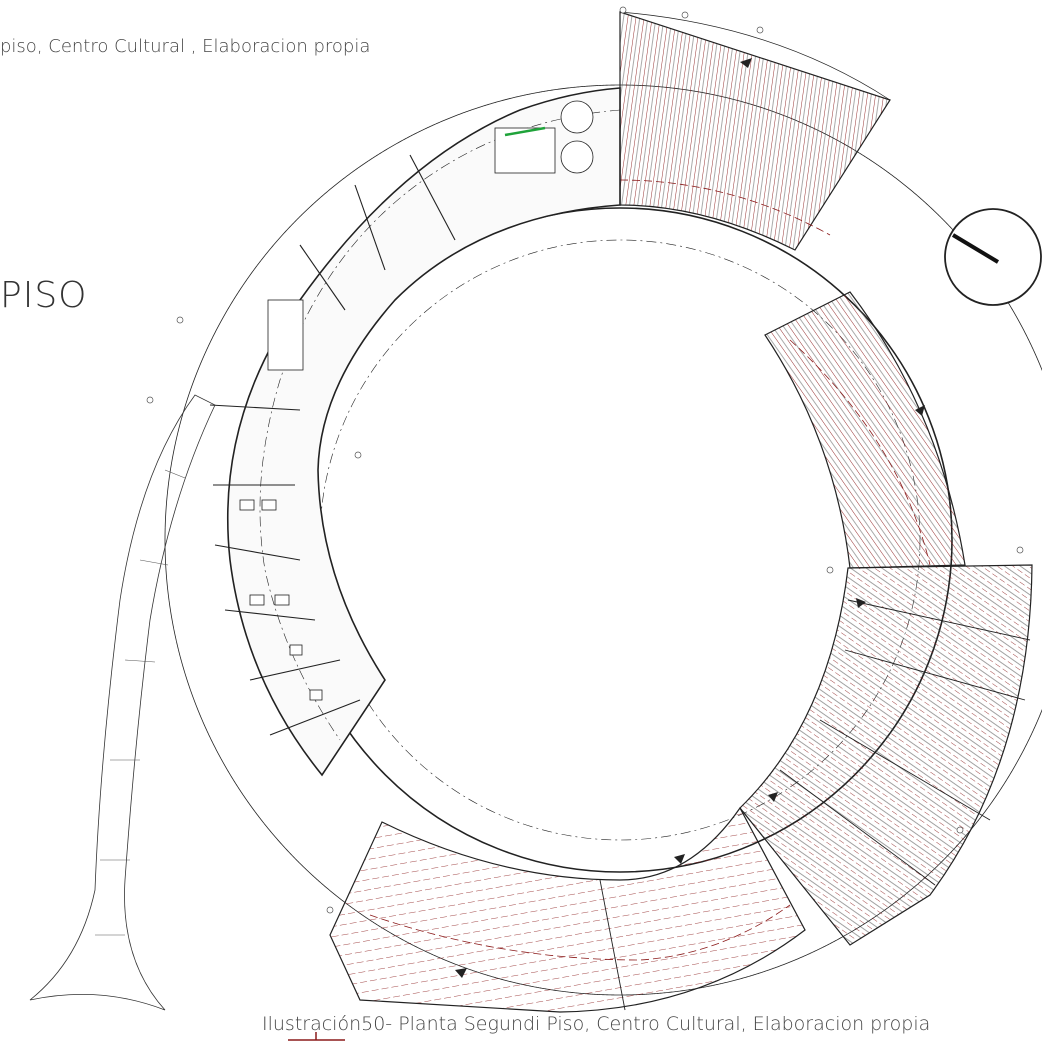 Image resolution: width=1042 pixels, height=1046 pixels. What do you see at coordinates (865, 430) in the screenshot?
I see `roof-sector-right` at bounding box center [865, 430].